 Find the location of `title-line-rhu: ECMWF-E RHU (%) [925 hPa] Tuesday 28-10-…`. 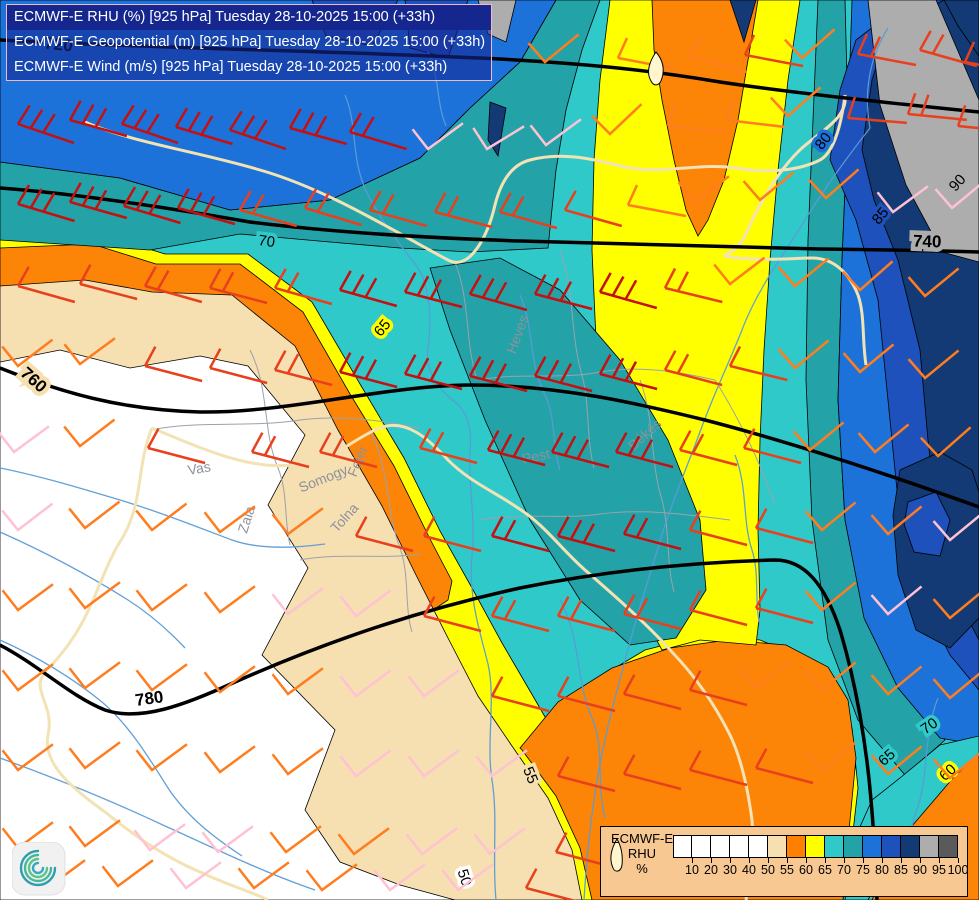

title-line-rhu: ECMWF-E RHU (%) [925 hPa] Tuesday 28-10-… is located at coordinates (249, 17).